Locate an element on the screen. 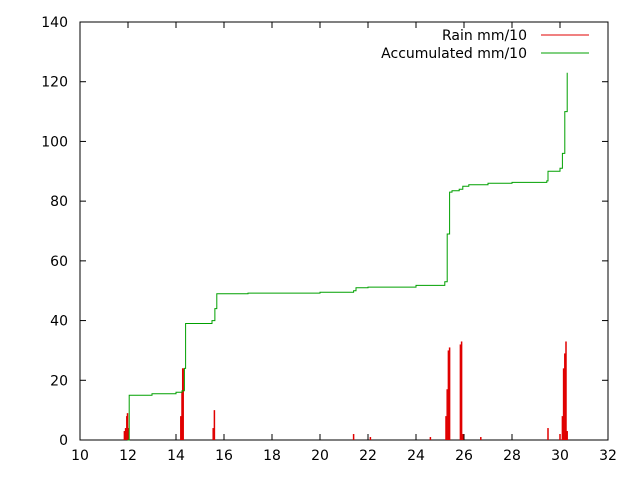  y-tick-label: 0 is located at coordinates (63, 441).